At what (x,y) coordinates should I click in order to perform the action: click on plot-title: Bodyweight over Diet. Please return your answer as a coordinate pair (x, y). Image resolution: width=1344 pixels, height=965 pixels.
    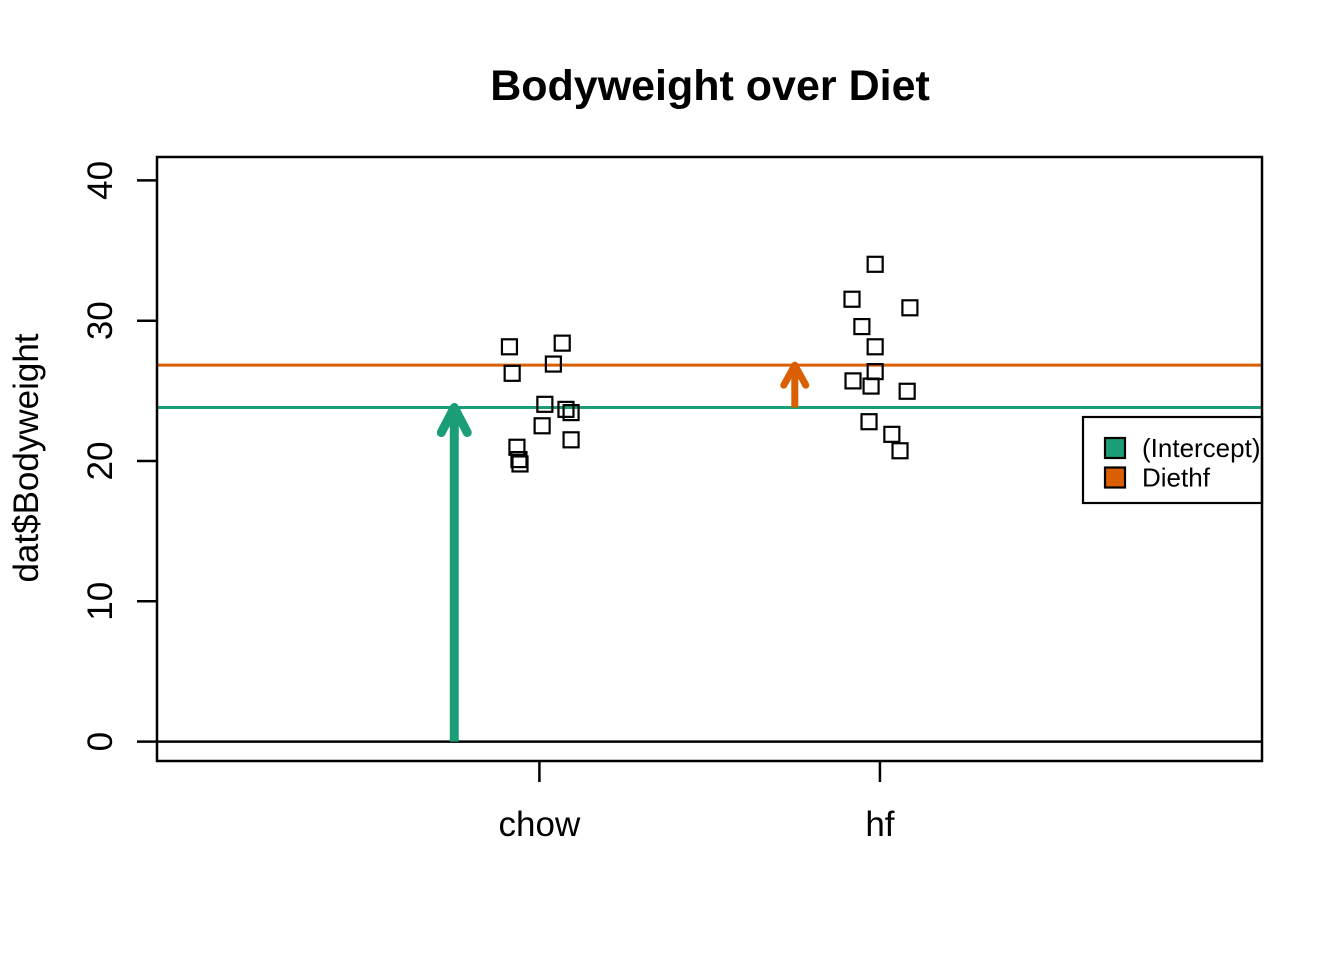
    Looking at the image, I should click on (710, 86).